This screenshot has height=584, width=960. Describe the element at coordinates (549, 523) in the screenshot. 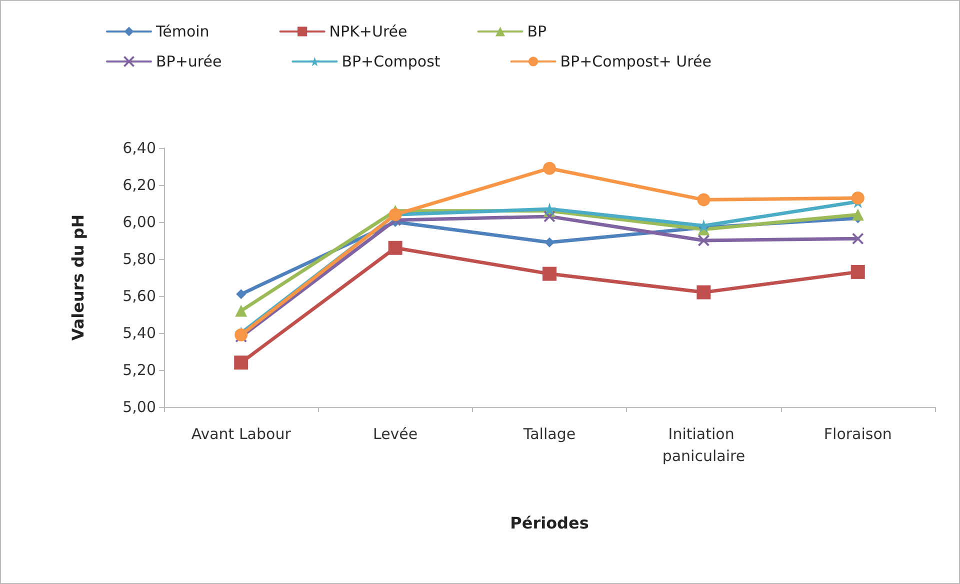

I see `x-axis-title: Périodes` at that location.